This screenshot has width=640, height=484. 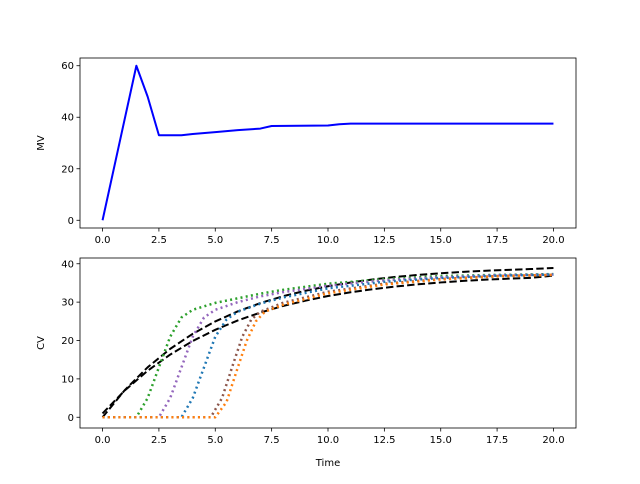 I want to click on y-axis-label: MV, so click(x=41, y=143).